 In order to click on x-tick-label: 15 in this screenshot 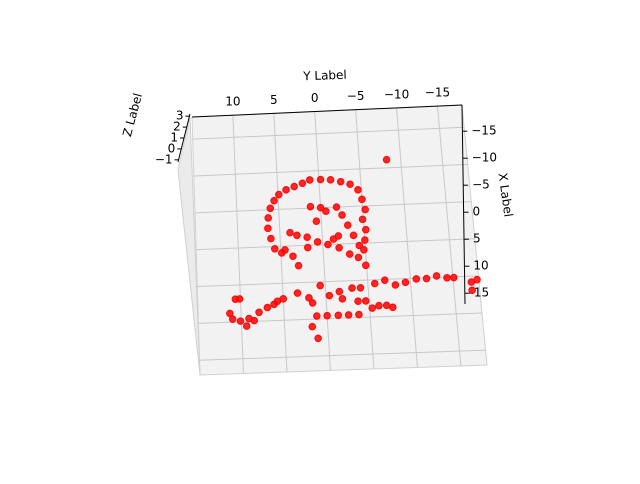, I will do `click(481, 293)`.